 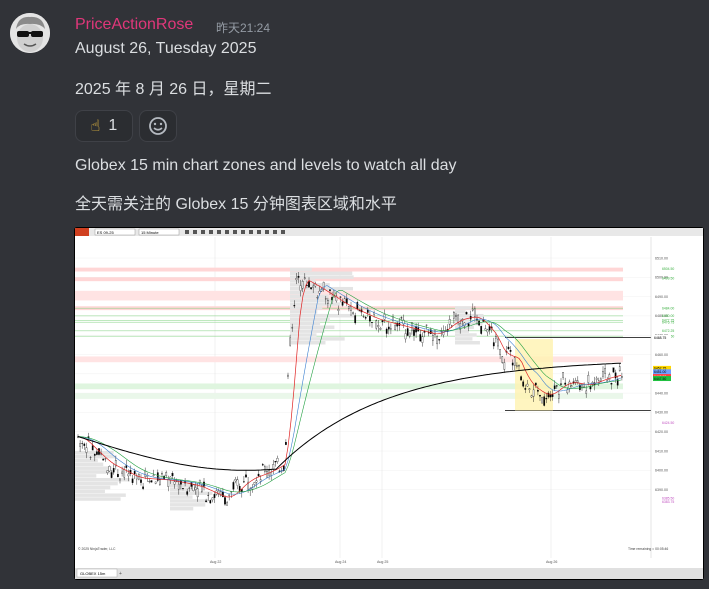 What do you see at coordinates (97, 549) in the screenshot?
I see `copyright-text: © 2025 NinjaTrader, LLC` at bounding box center [97, 549].